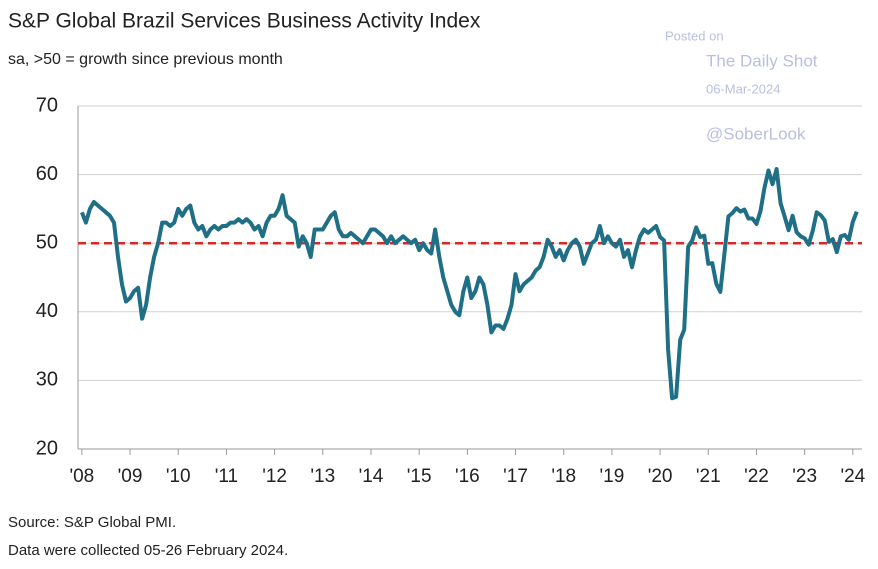  I want to click on x-tick-label: '23, so click(804, 476).